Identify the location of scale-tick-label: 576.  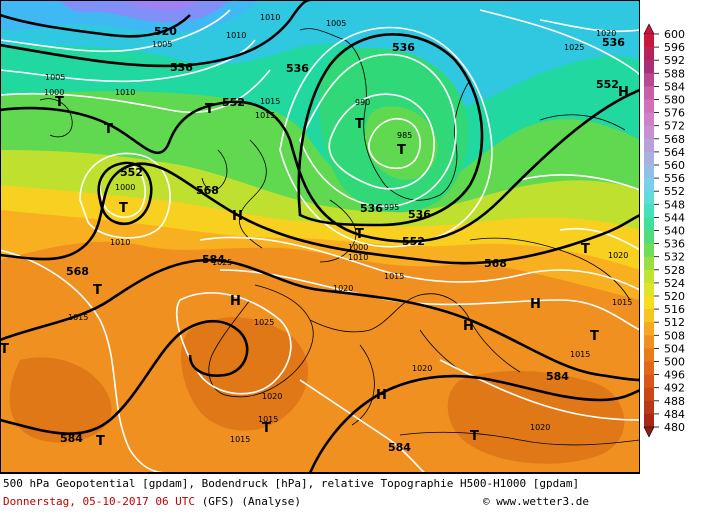
(674, 113).